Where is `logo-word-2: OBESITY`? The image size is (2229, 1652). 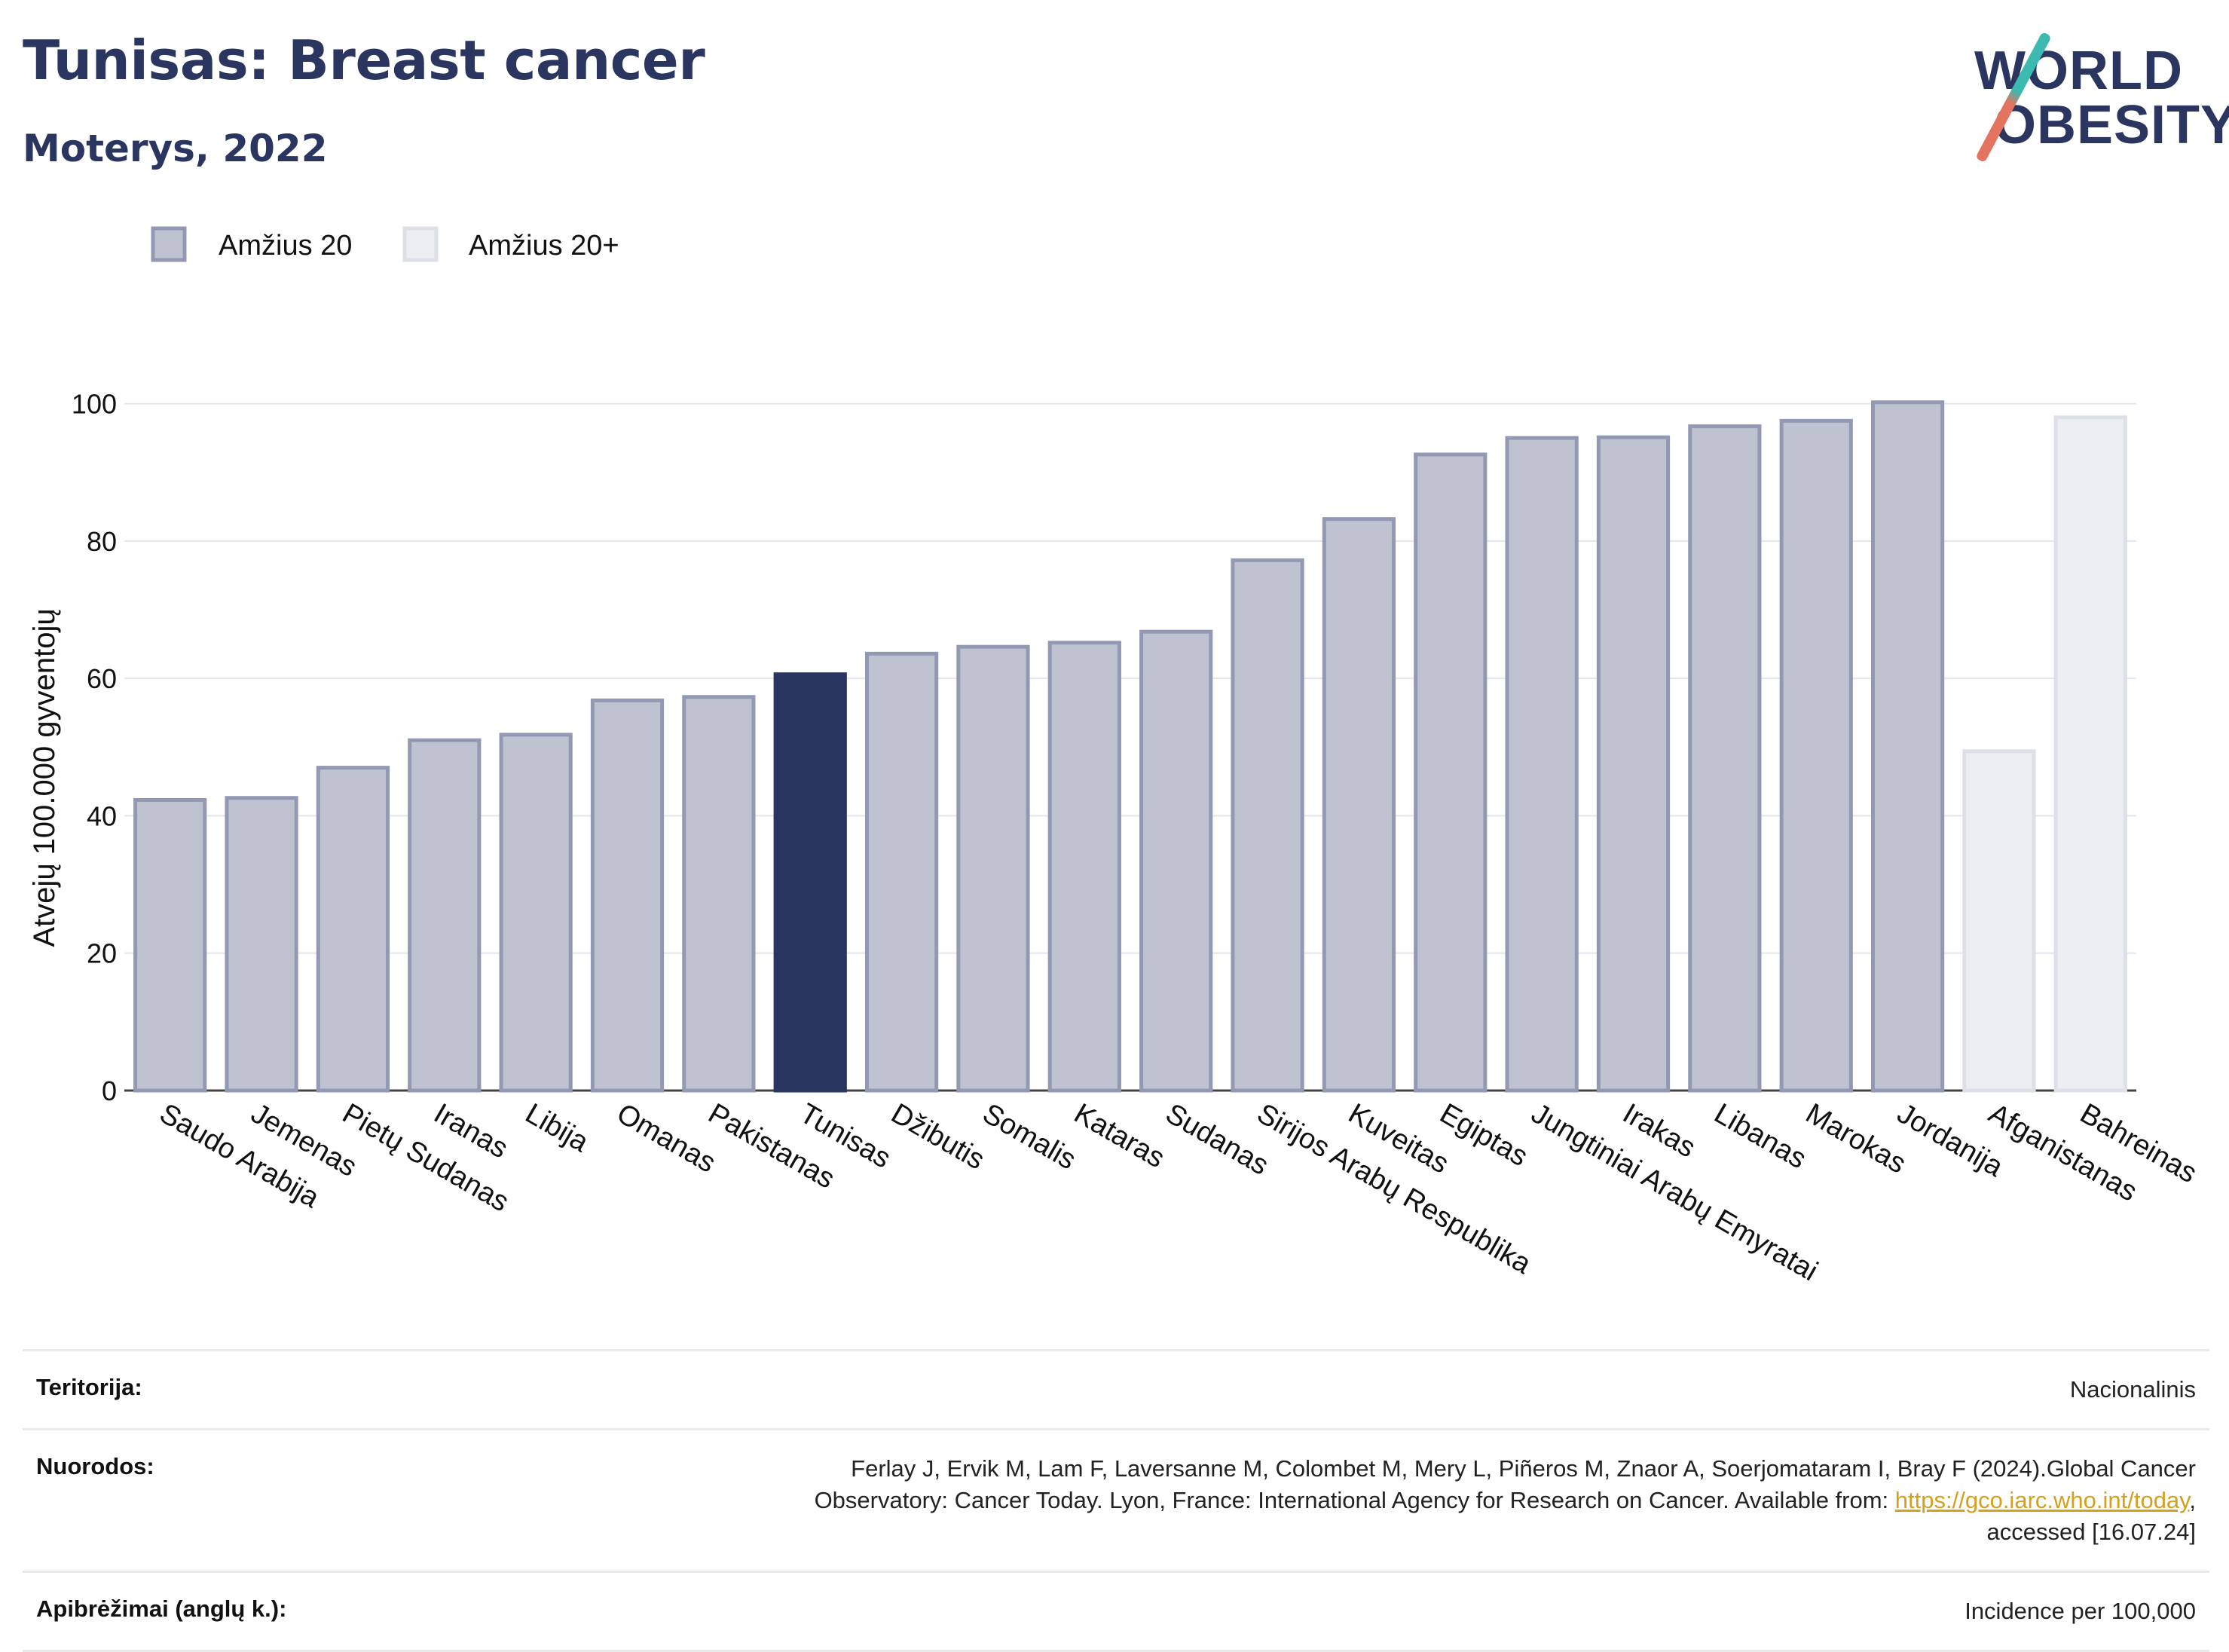 logo-word-2: OBESITY is located at coordinates (2111, 125).